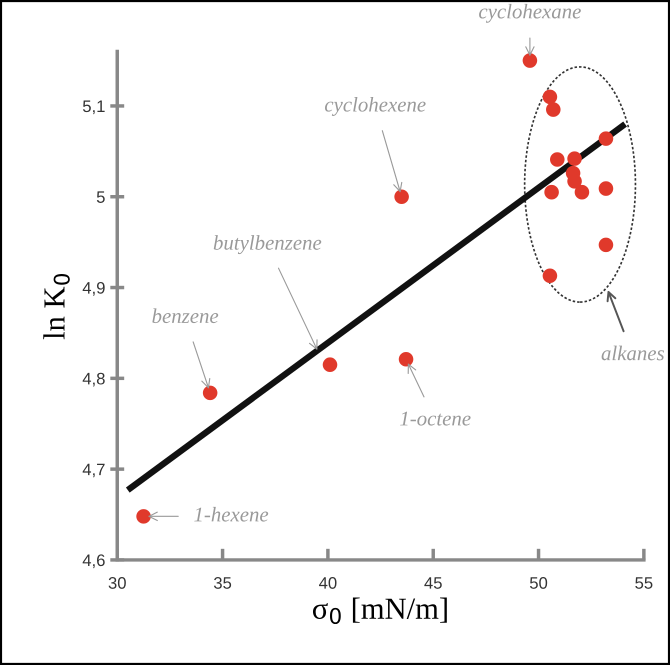  What do you see at coordinates (93, 289) in the screenshot?
I see `y-tick-label: 4,9` at bounding box center [93, 289].